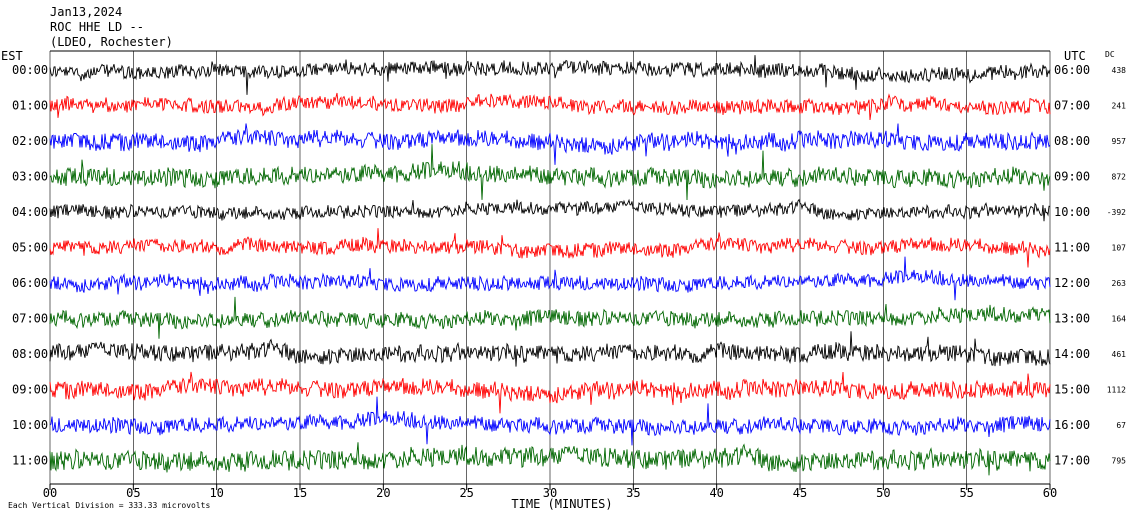 The width and height of the screenshot is (1130, 519). Describe the element at coordinates (1072, 106) in the screenshot. I see `utc-hour-label: 07:00` at that location.